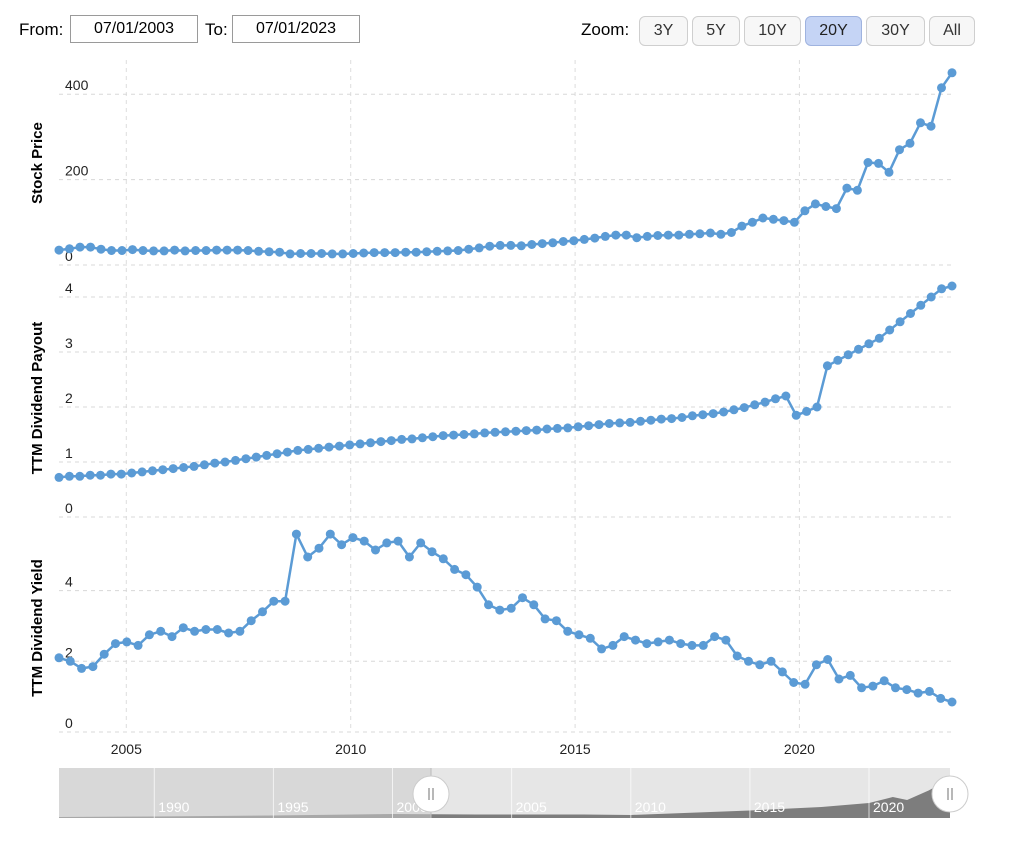 The width and height of the screenshot is (1024, 850). I want to click on to-date-input: 07/01/2023, so click(296, 29).